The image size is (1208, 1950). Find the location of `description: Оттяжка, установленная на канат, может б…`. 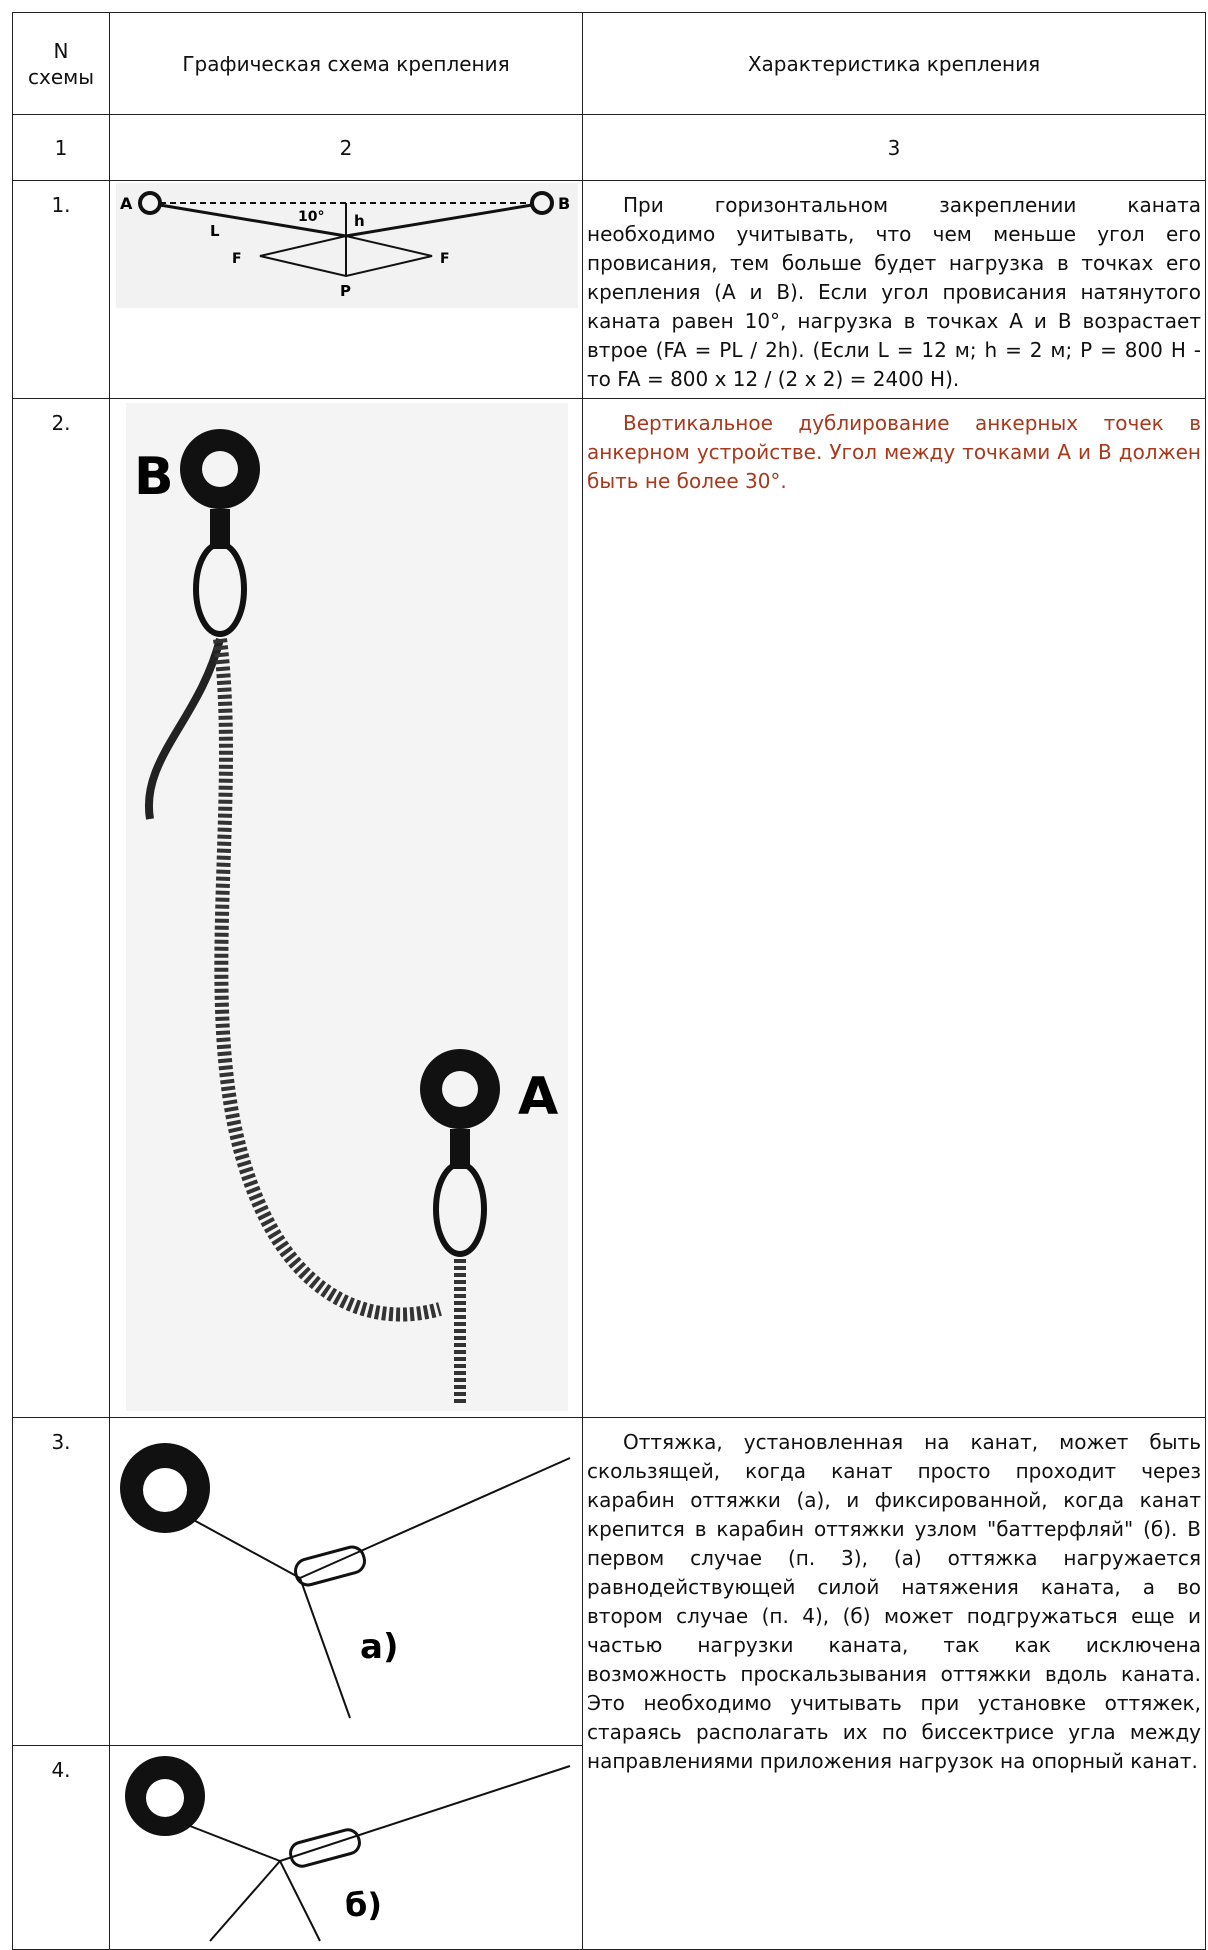

description: Оттяжка, установленная на канат, может б… is located at coordinates (894, 1683).